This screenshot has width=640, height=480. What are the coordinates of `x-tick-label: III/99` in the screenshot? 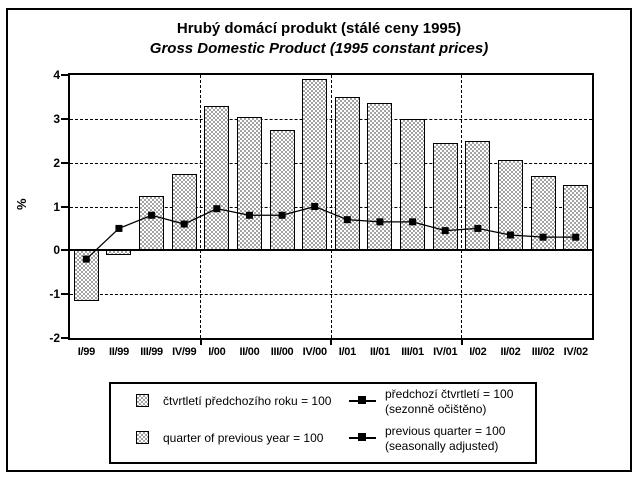 It's located at (151, 352).